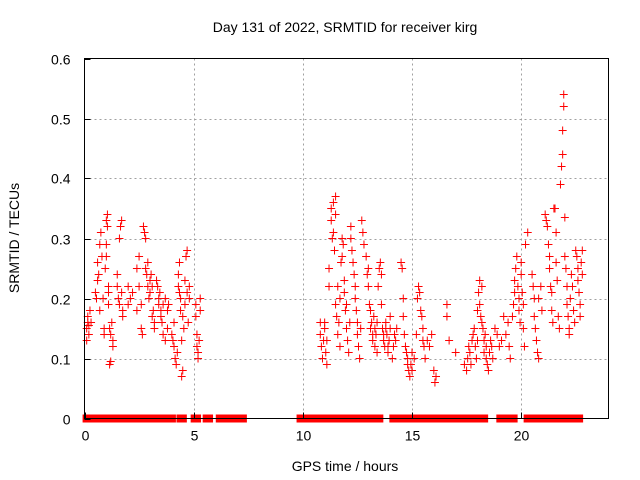  I want to click on y-tick-label: 0.2, so click(61, 300).